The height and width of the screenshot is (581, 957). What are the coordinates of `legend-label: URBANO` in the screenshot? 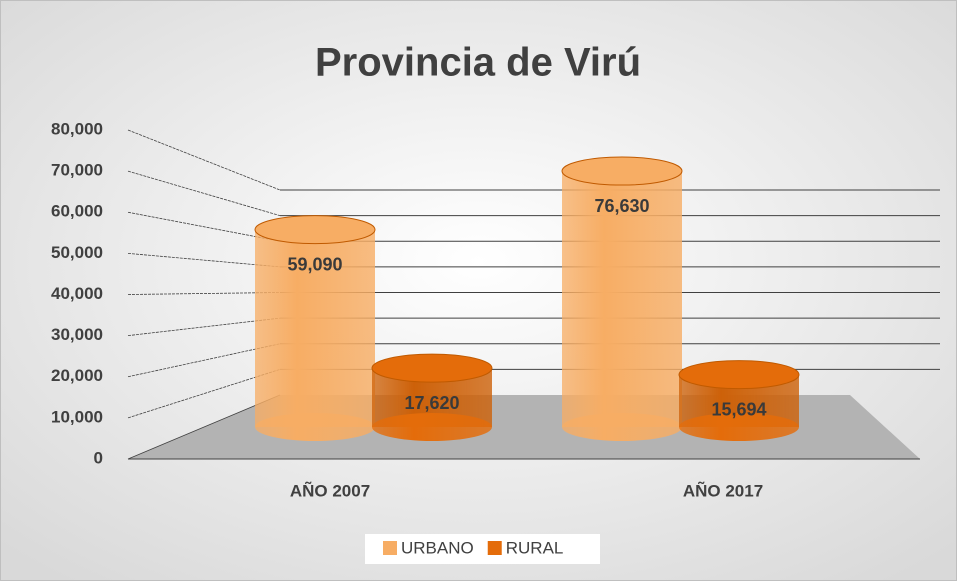 It's located at (437, 547).